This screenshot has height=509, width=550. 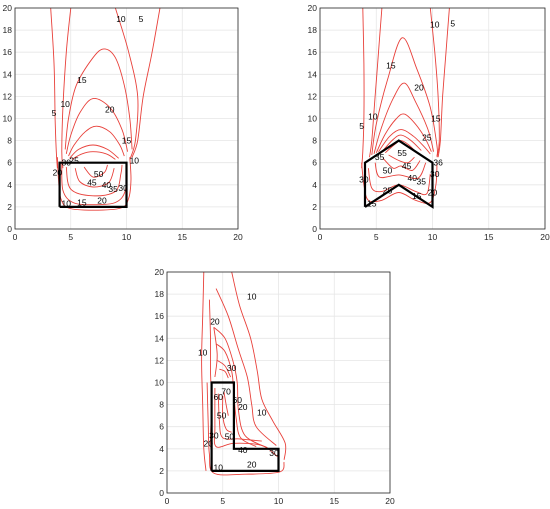 What do you see at coordinates (243, 450) in the screenshot?
I see `contour-label: 40` at bounding box center [243, 450].